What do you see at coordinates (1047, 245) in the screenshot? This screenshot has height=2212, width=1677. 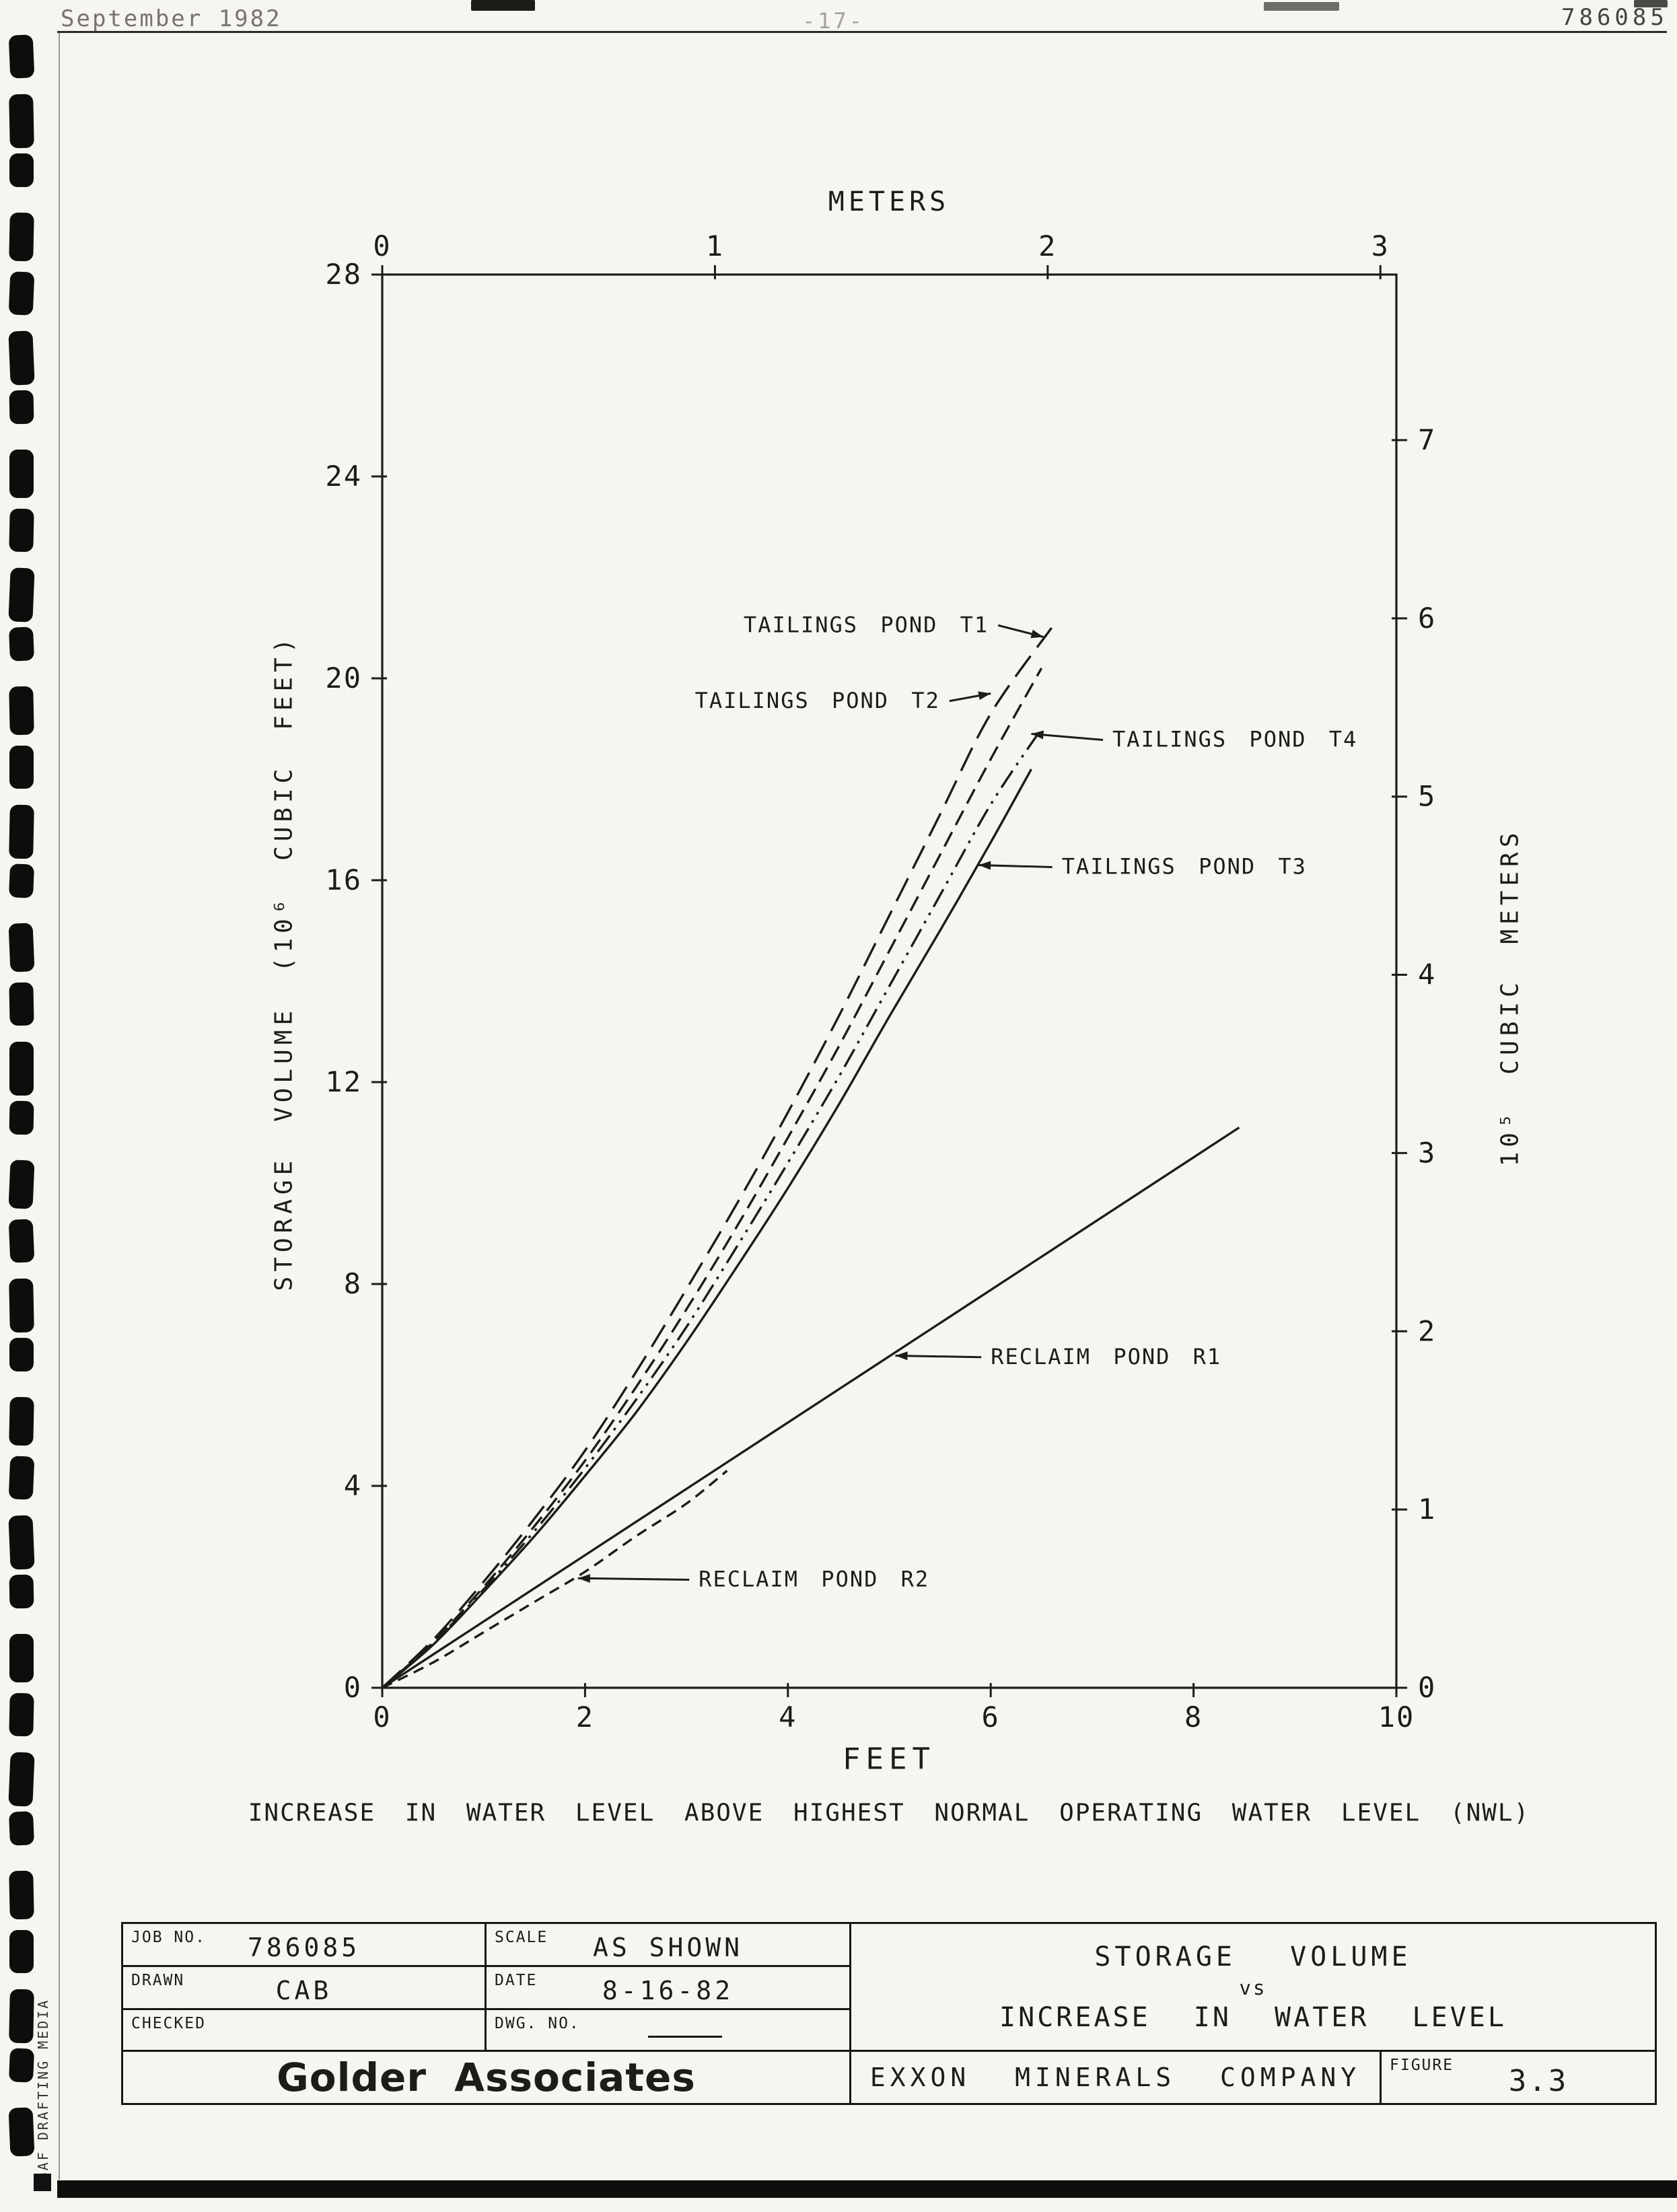 I see `x2-tick-label: 2` at bounding box center [1047, 245].